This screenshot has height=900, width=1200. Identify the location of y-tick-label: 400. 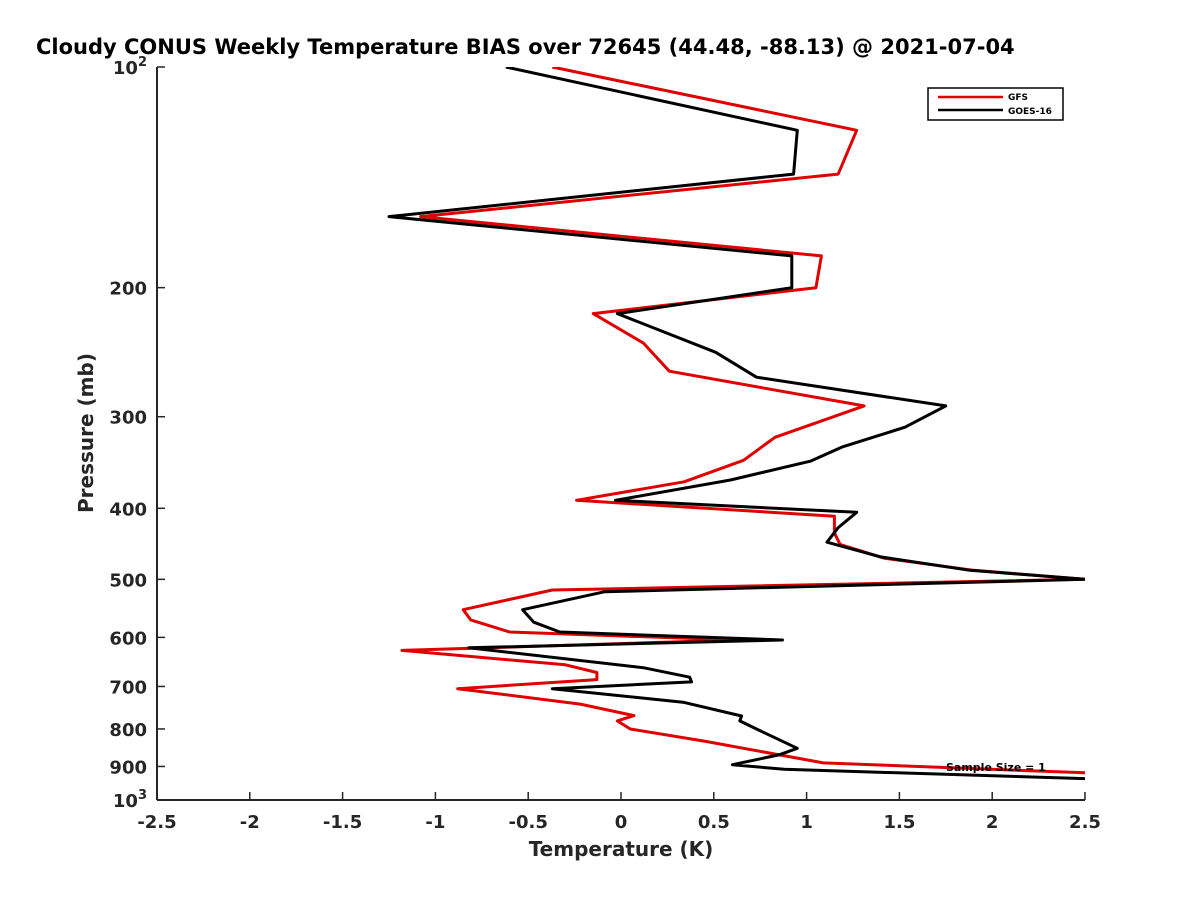
(128, 509).